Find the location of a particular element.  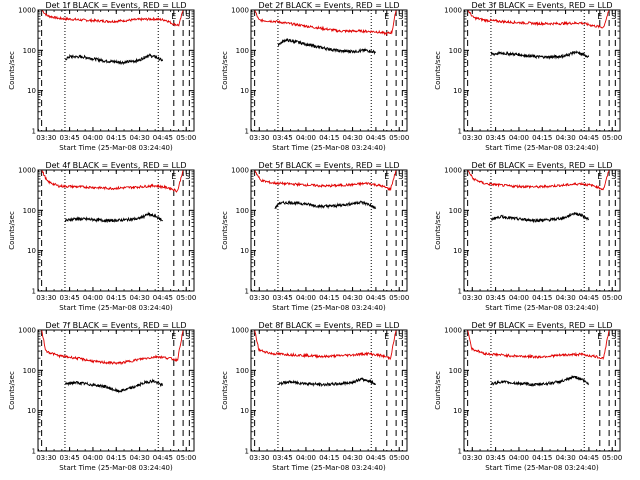

panel-title: Det 8f BLACK = Events, RED = LLD is located at coordinates (328, 325).